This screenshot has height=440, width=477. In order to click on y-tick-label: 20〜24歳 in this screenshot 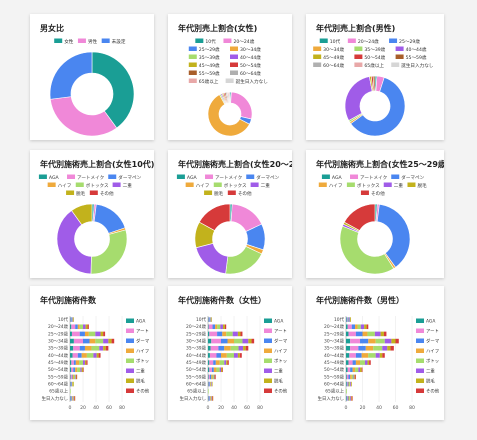, I will do `click(334, 326)`.